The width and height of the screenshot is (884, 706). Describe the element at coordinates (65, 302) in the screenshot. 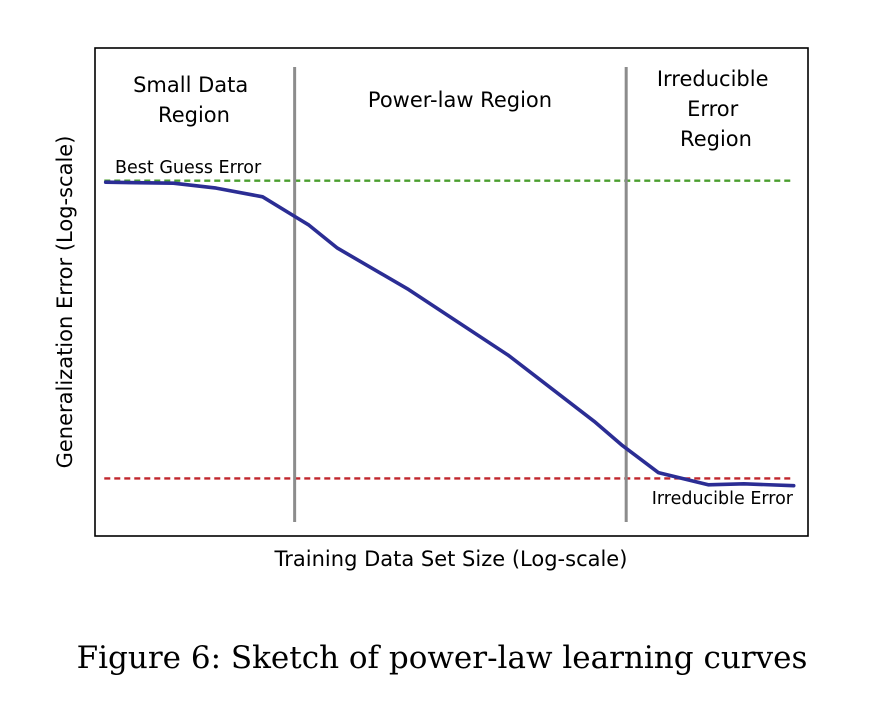

I see `y-axis-label: Generalization Error (Log-scale)` at that location.